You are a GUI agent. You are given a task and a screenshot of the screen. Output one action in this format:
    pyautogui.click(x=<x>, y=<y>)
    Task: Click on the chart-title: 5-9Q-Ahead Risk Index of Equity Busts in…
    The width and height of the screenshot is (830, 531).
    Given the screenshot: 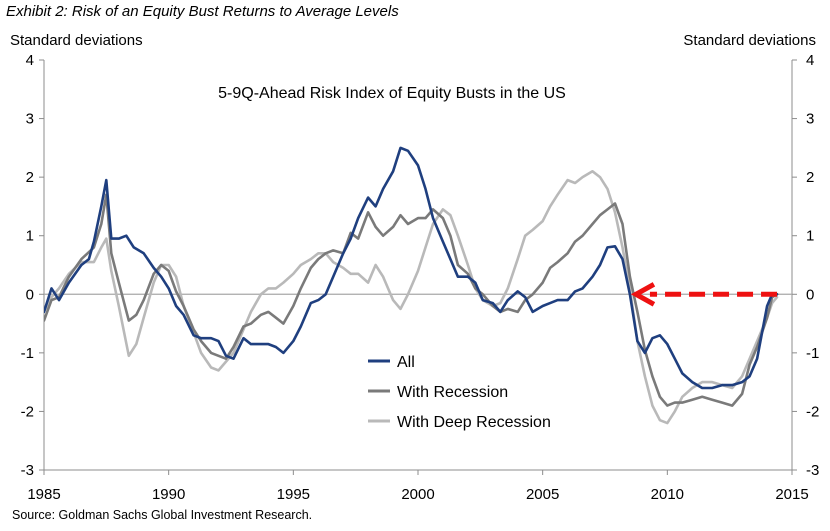 What is the action you would take?
    pyautogui.click(x=392, y=93)
    